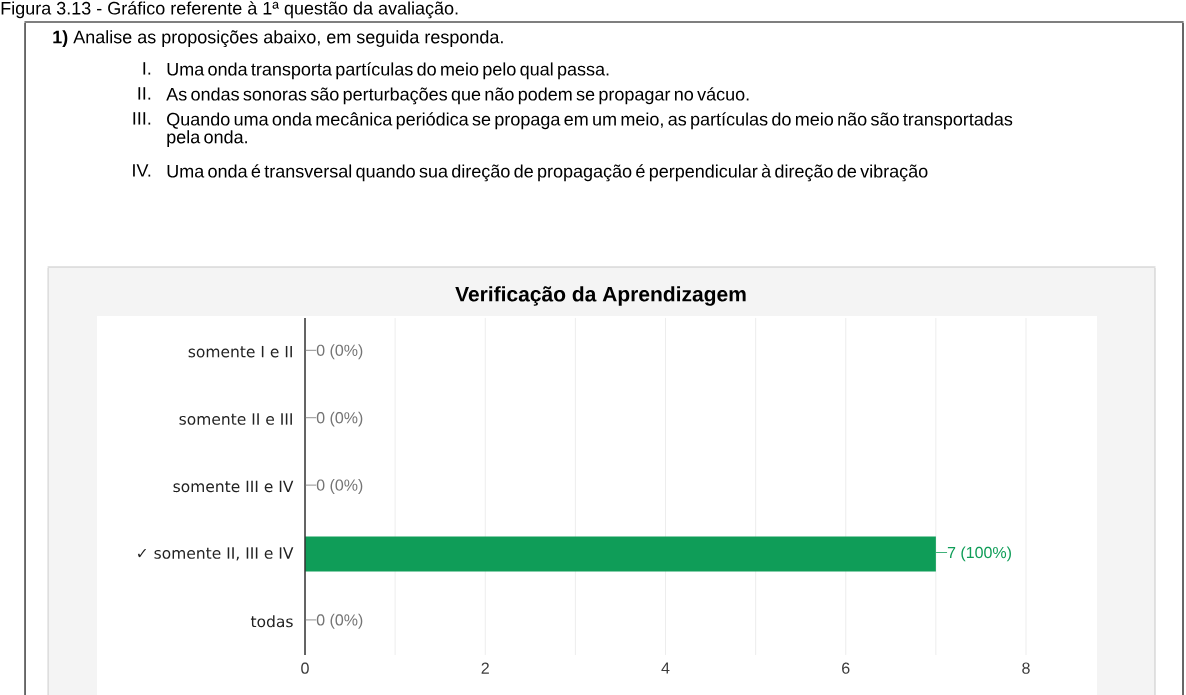 Image resolution: width=1186 pixels, height=695 pixels. I want to click on text: III., so click(142, 118).